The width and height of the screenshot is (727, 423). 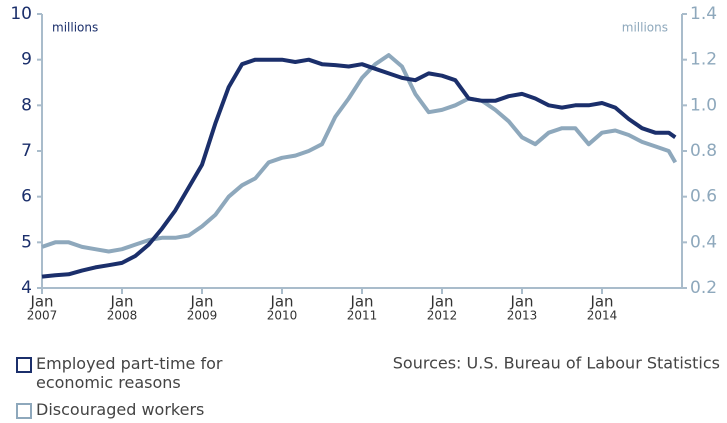 I want to click on y-tick-label: 10, so click(x=21, y=14).